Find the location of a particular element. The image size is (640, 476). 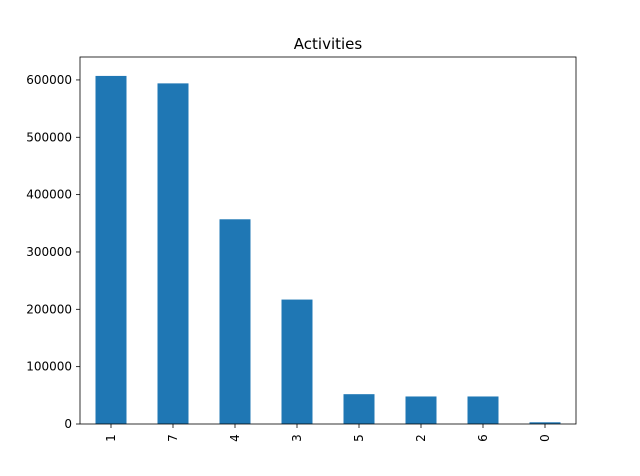

chart-title: Activities is located at coordinates (328, 44).